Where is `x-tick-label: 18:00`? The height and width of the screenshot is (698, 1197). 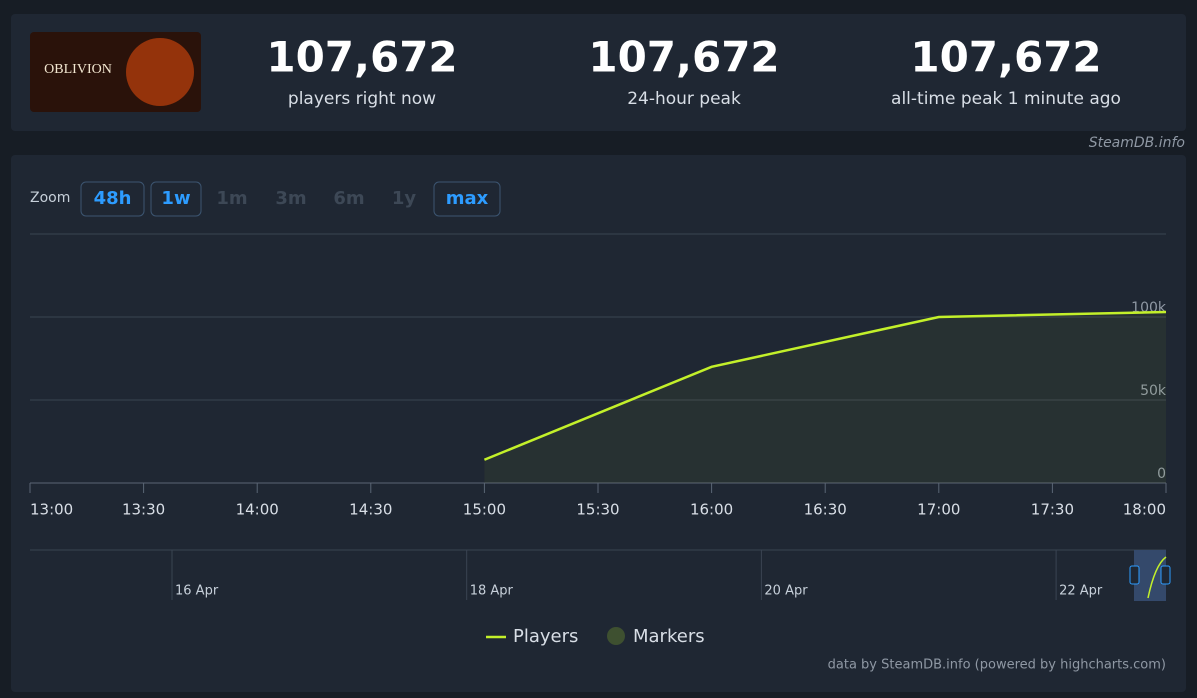
x-tick-label: 18:00 is located at coordinates (1144, 510).